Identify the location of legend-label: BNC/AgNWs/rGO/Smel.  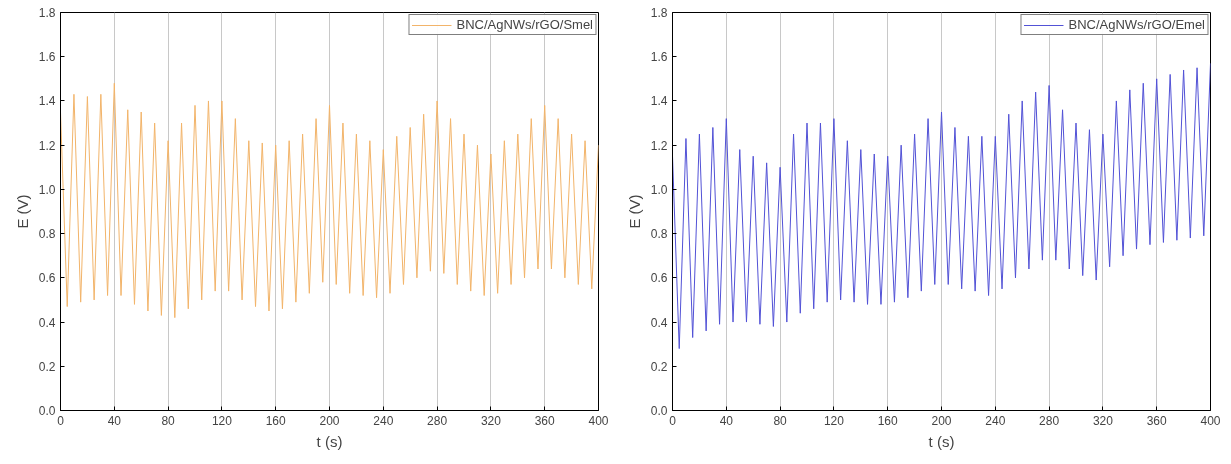
(524, 24).